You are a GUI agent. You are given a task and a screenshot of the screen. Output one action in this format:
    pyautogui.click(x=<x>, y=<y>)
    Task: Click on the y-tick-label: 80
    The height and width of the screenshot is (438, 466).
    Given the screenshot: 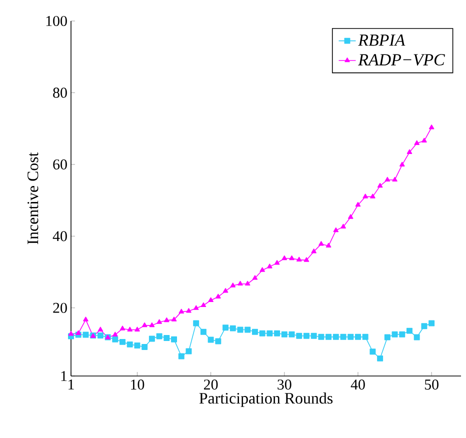 What is the action you would take?
    pyautogui.click(x=60, y=93)
    